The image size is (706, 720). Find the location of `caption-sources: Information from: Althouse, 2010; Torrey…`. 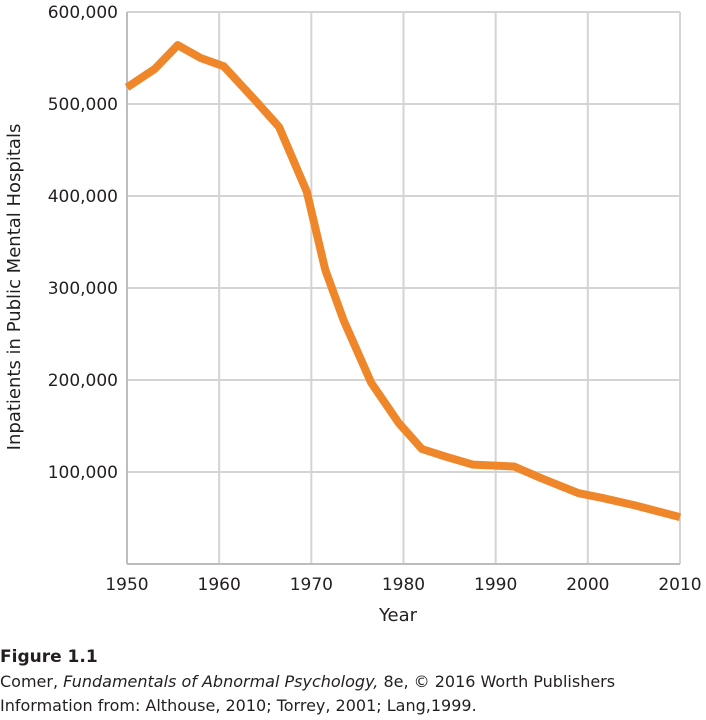

caption-sources: Information from: Althouse, 2010; Torrey… is located at coordinates (238, 705).